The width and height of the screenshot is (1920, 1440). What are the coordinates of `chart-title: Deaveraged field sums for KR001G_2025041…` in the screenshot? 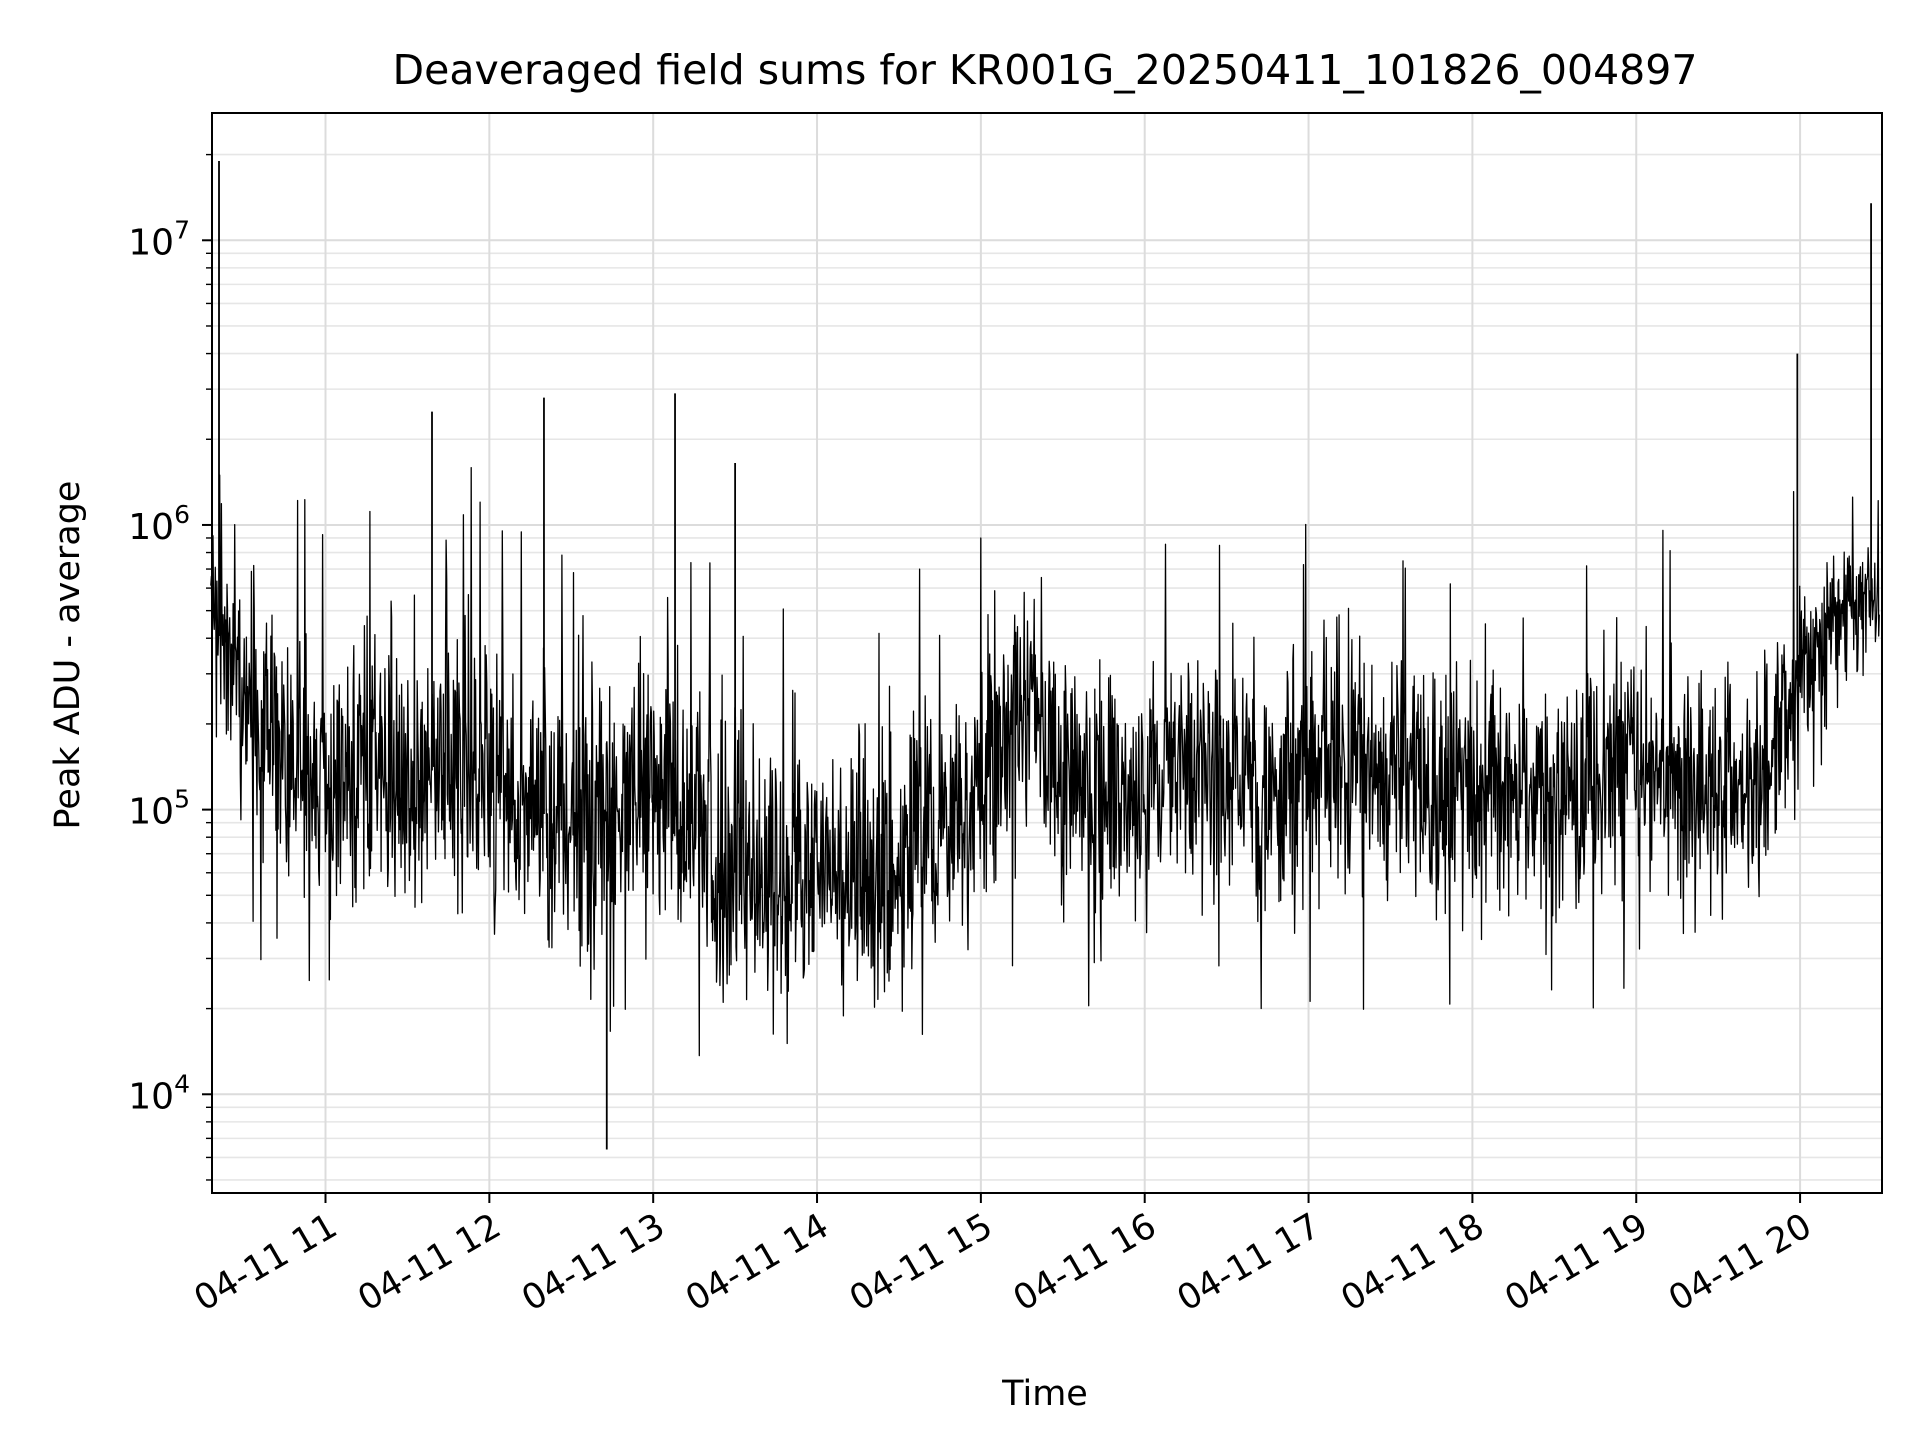 It's located at (1045, 70).